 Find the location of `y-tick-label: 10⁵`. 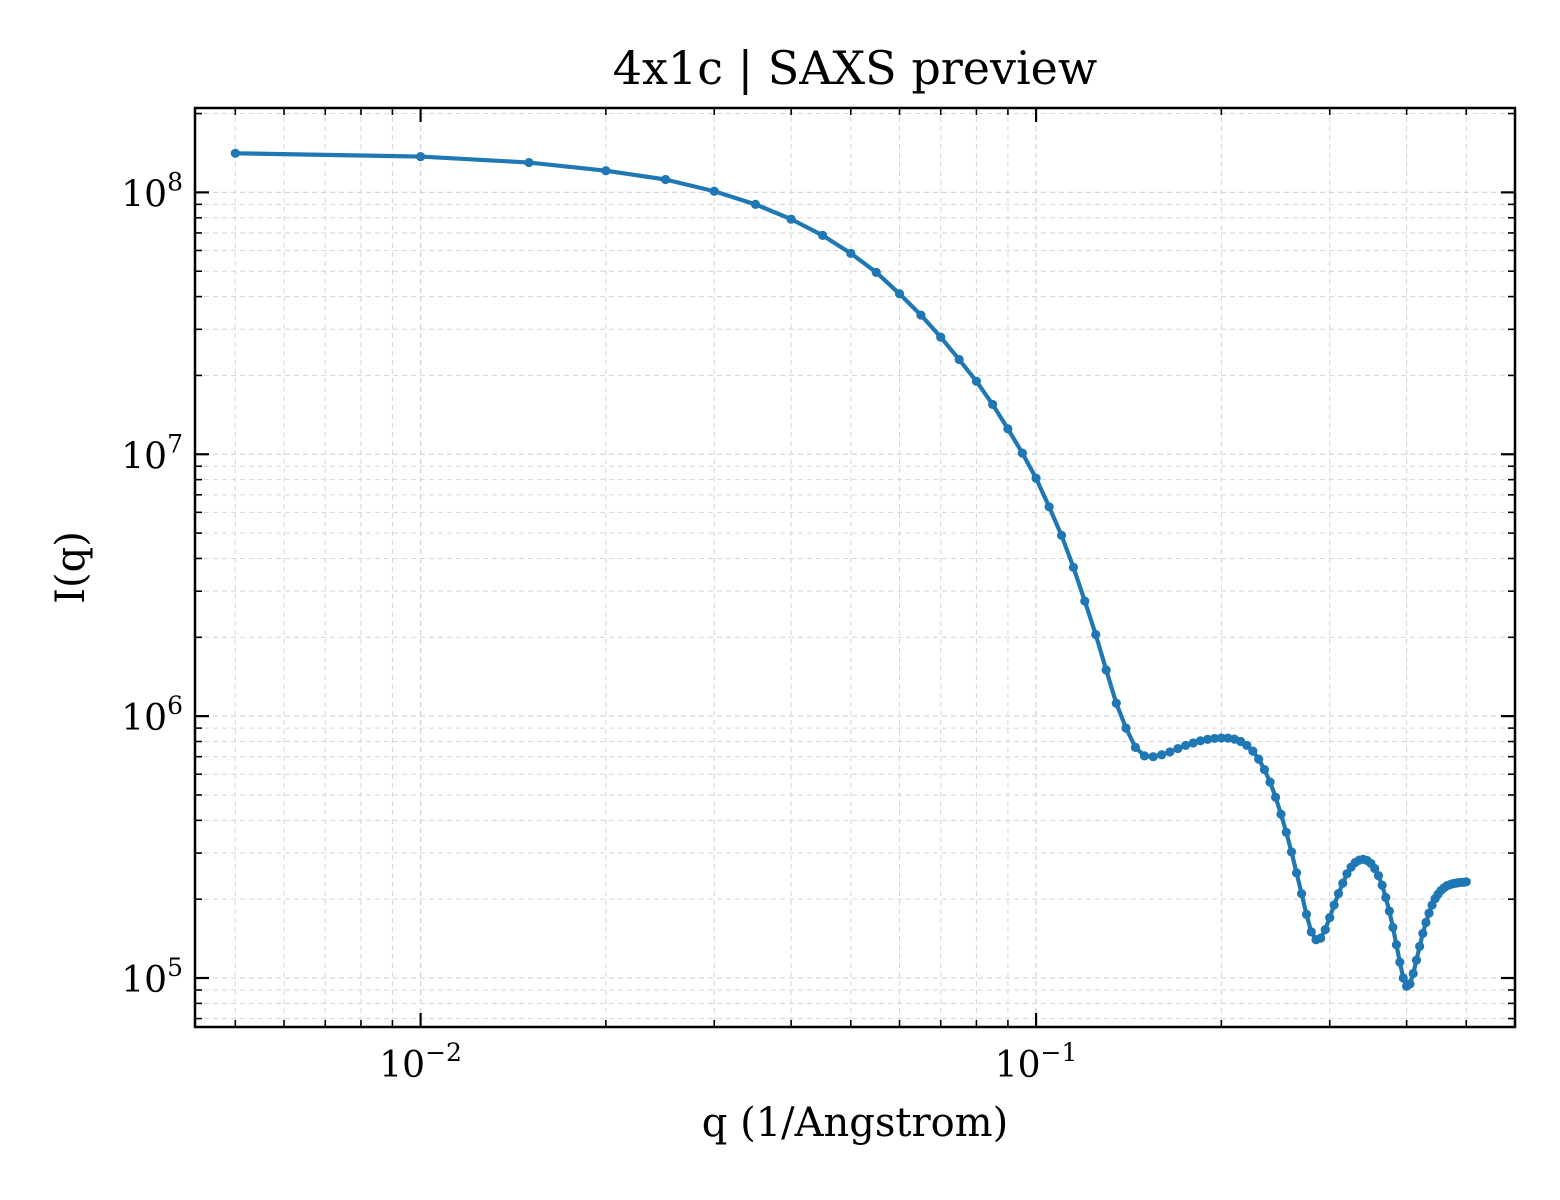

y-tick-label: 10⁵ is located at coordinates (152, 977).